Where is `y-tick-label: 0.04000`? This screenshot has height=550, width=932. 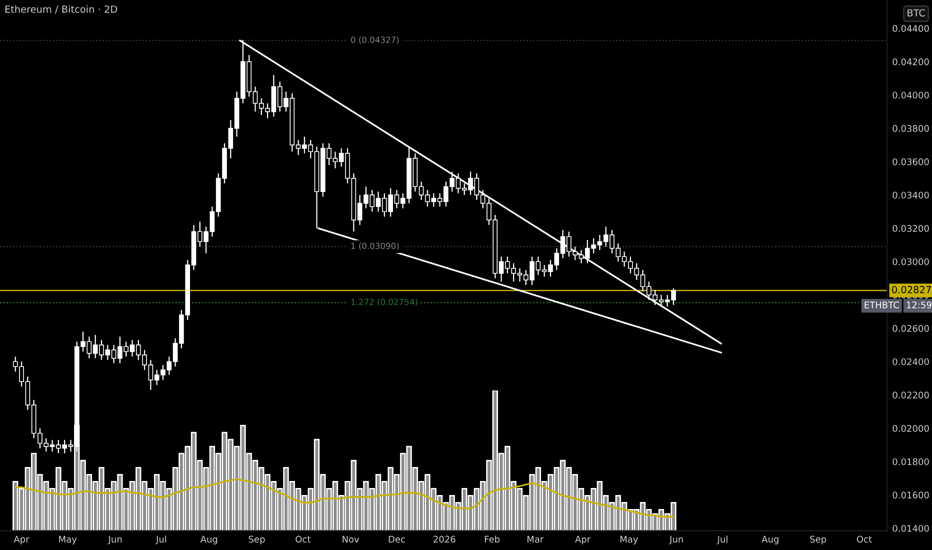 y-tick-label: 0.04000 is located at coordinates (910, 95).